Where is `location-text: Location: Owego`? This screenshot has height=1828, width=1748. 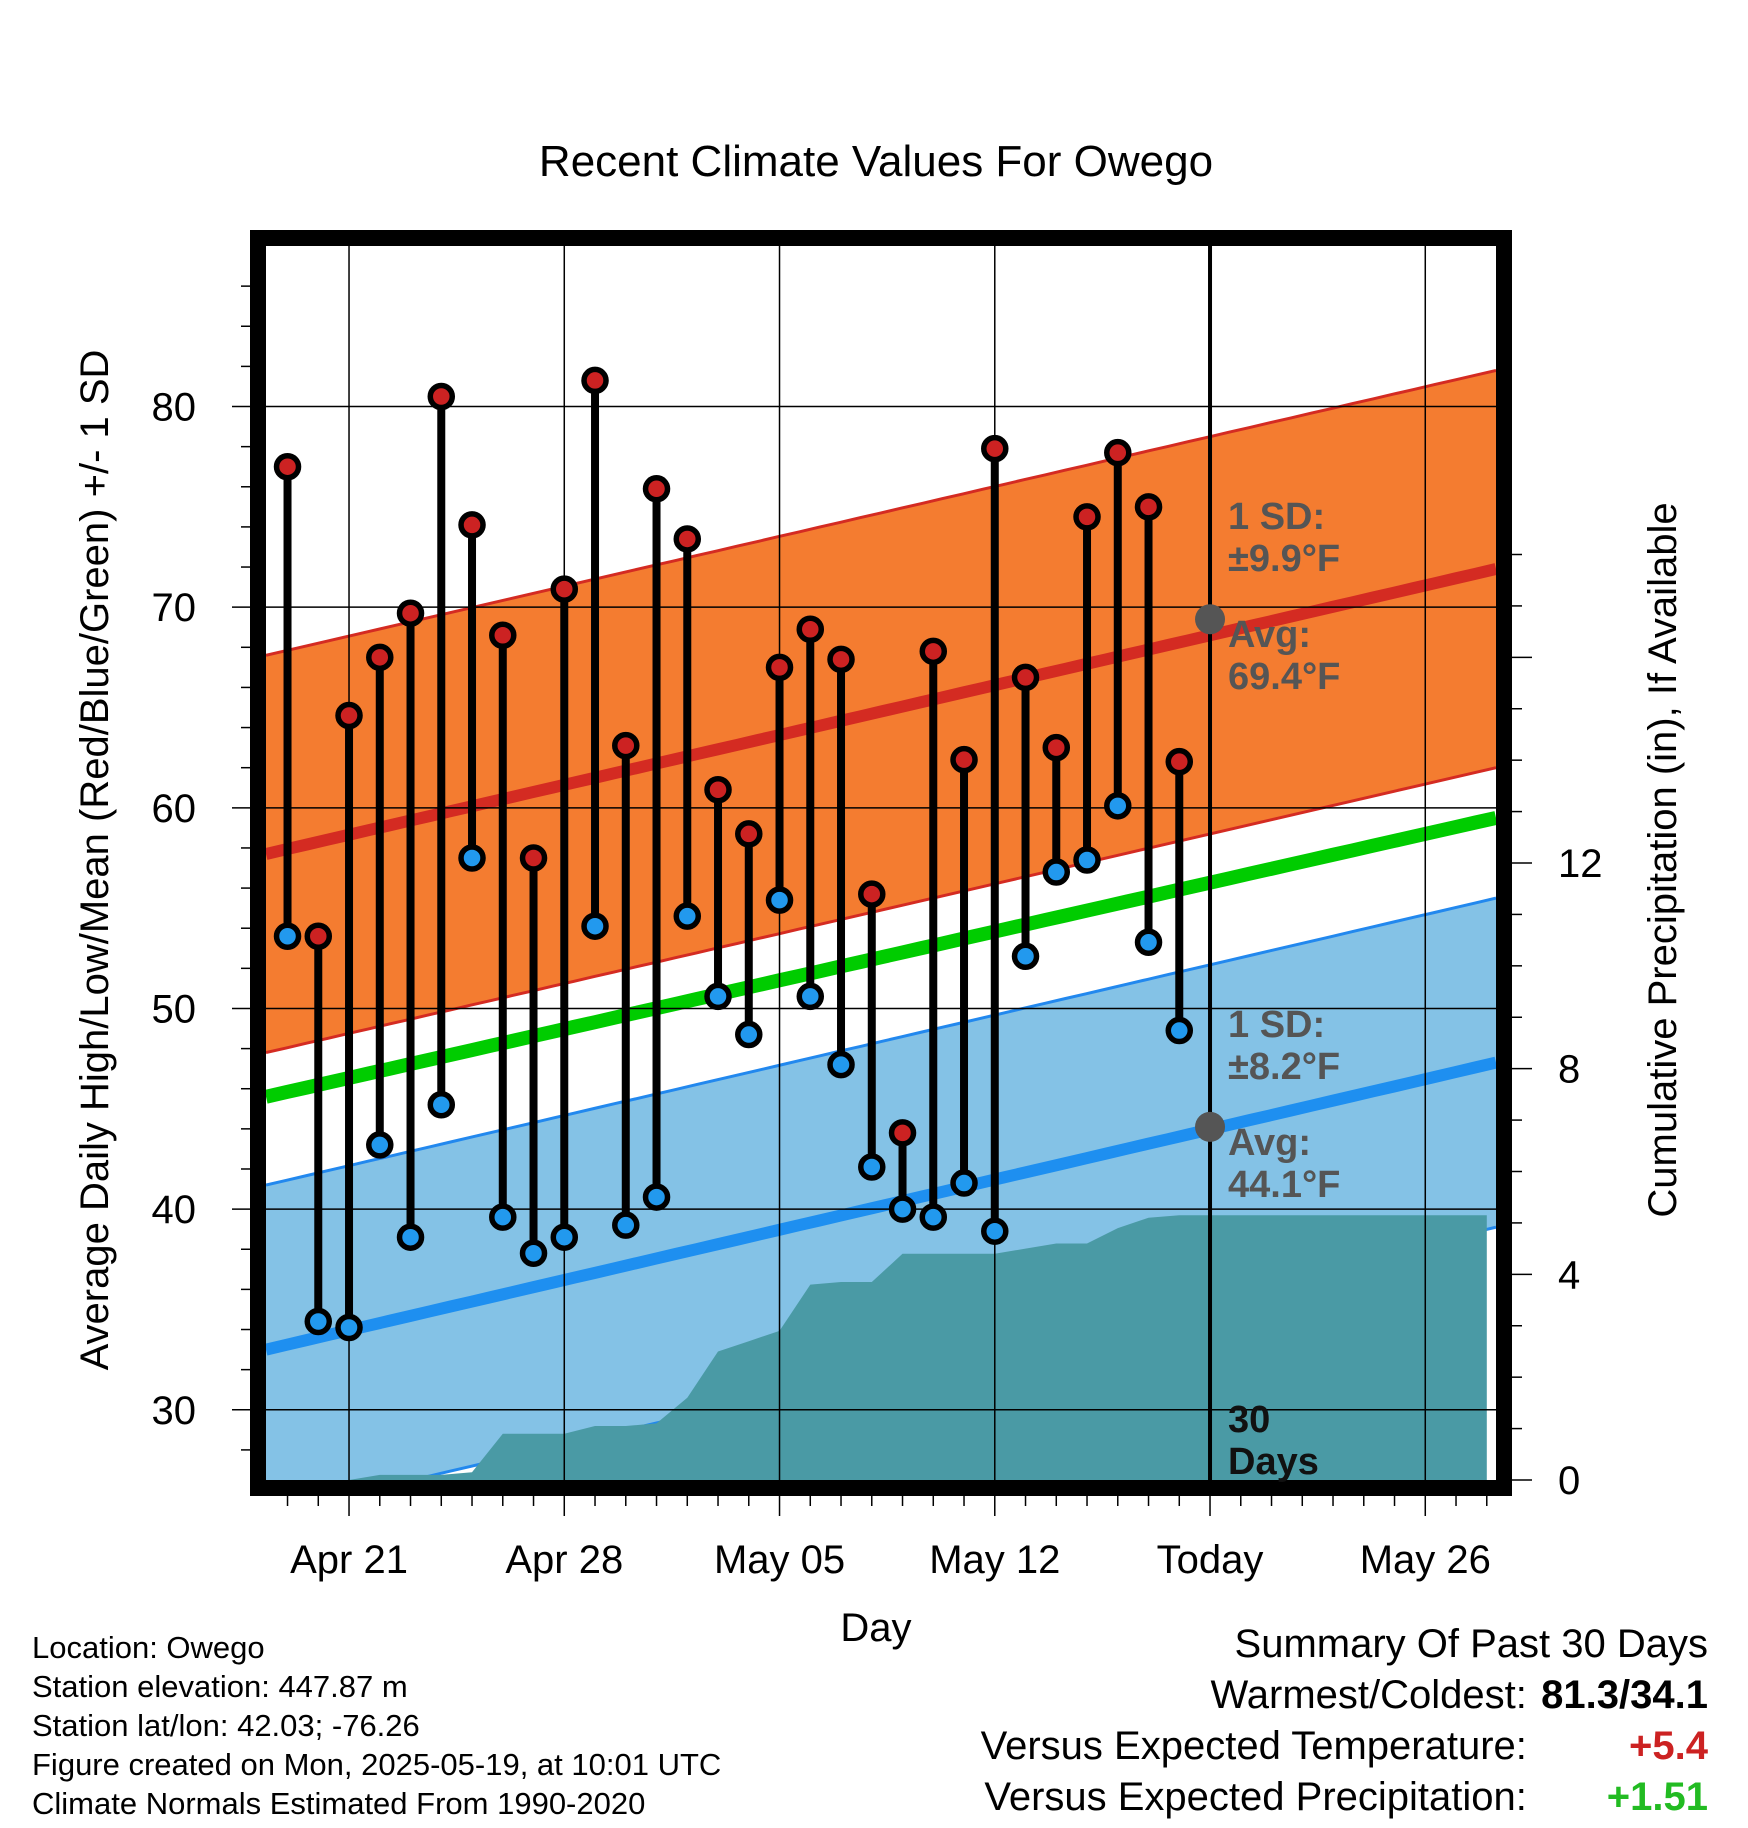 location-text: Location: Owego is located at coordinates (148, 1647).